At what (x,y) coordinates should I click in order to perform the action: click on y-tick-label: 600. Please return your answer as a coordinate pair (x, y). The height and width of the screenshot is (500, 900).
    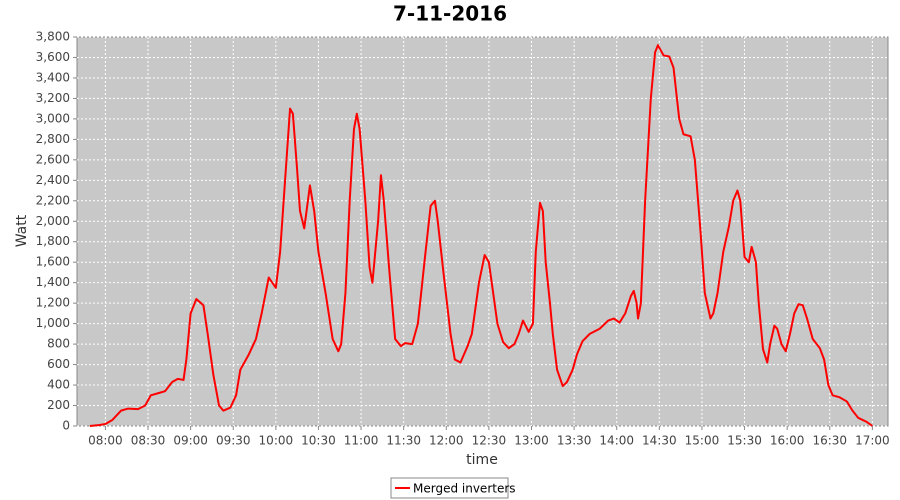
    Looking at the image, I should click on (58, 364).